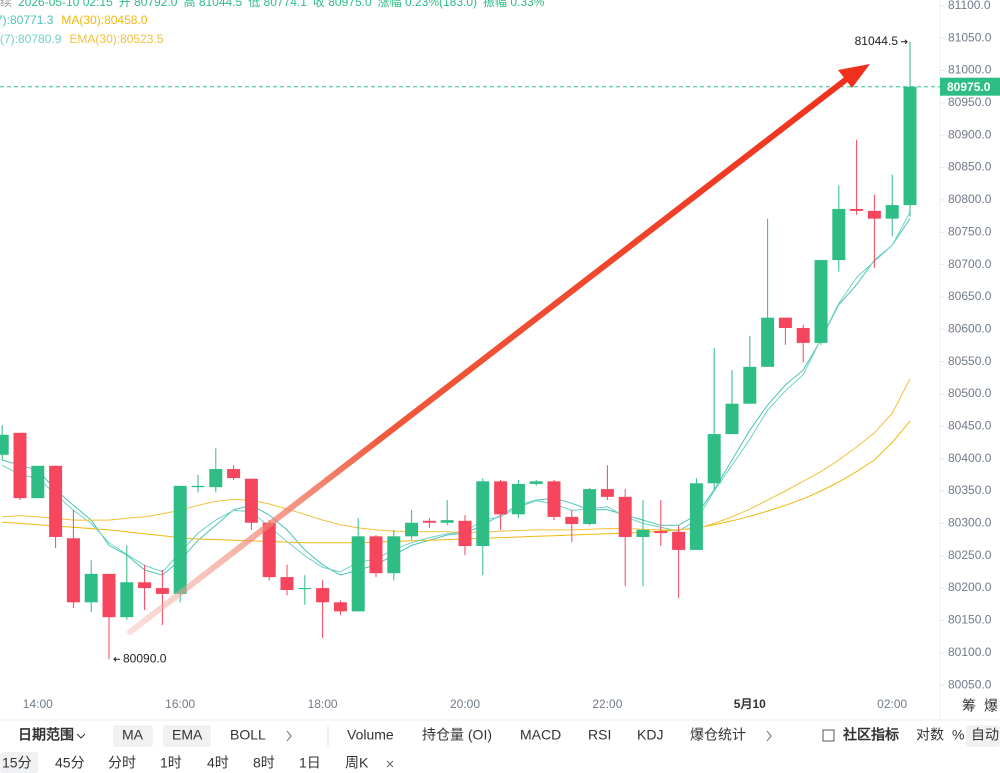  What do you see at coordinates (457, 735) in the screenshot?
I see `indicator: 持仓量 (OI)` at bounding box center [457, 735].